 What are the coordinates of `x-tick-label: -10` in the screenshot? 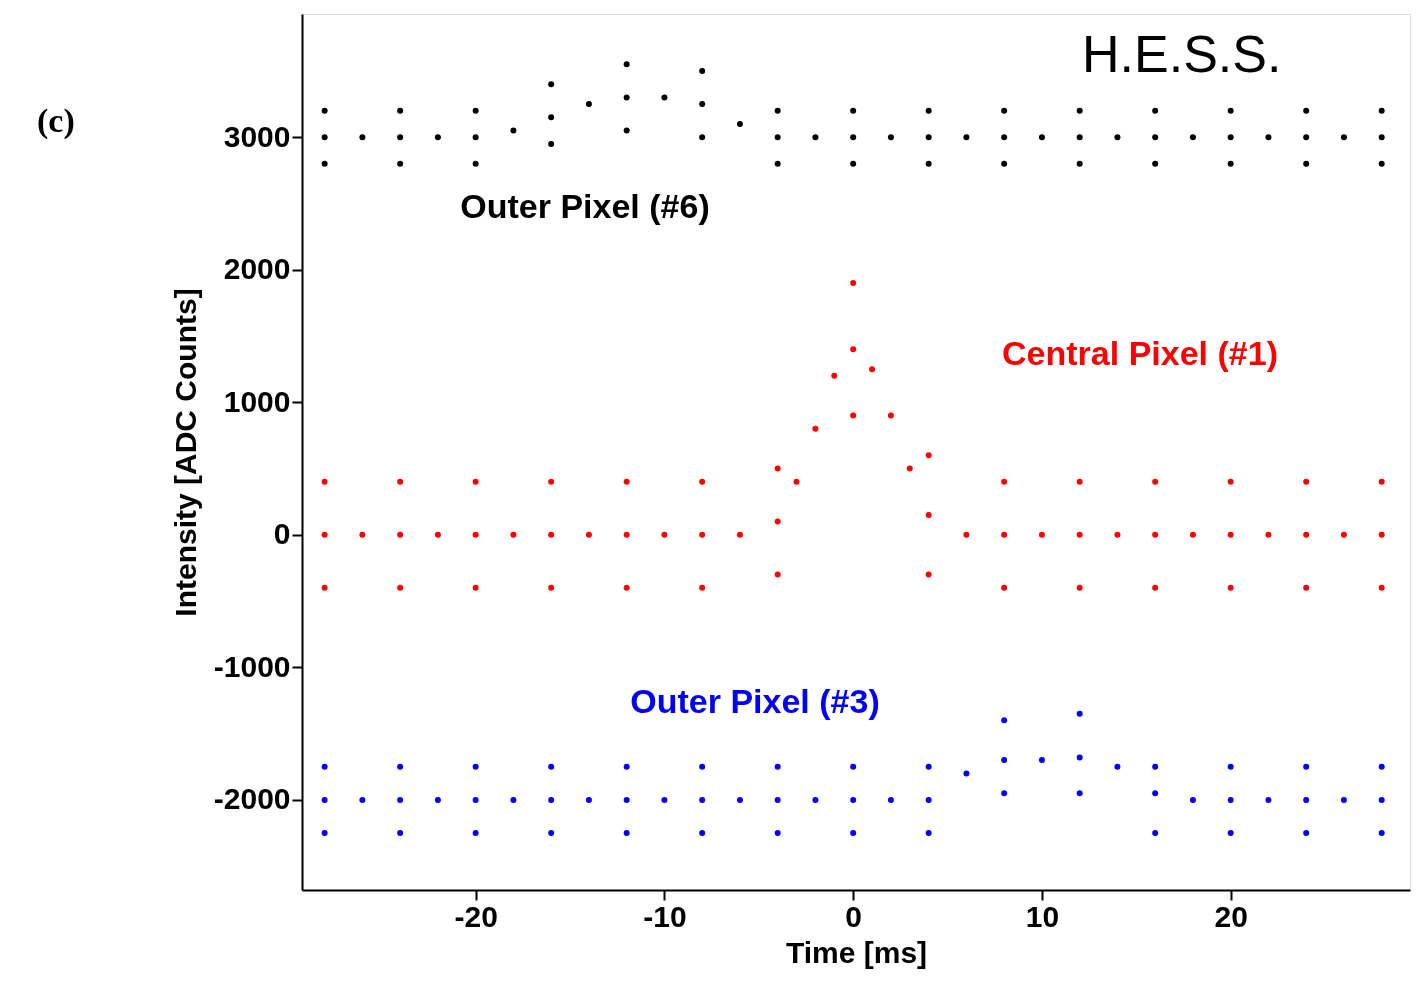 It's located at (665, 916).